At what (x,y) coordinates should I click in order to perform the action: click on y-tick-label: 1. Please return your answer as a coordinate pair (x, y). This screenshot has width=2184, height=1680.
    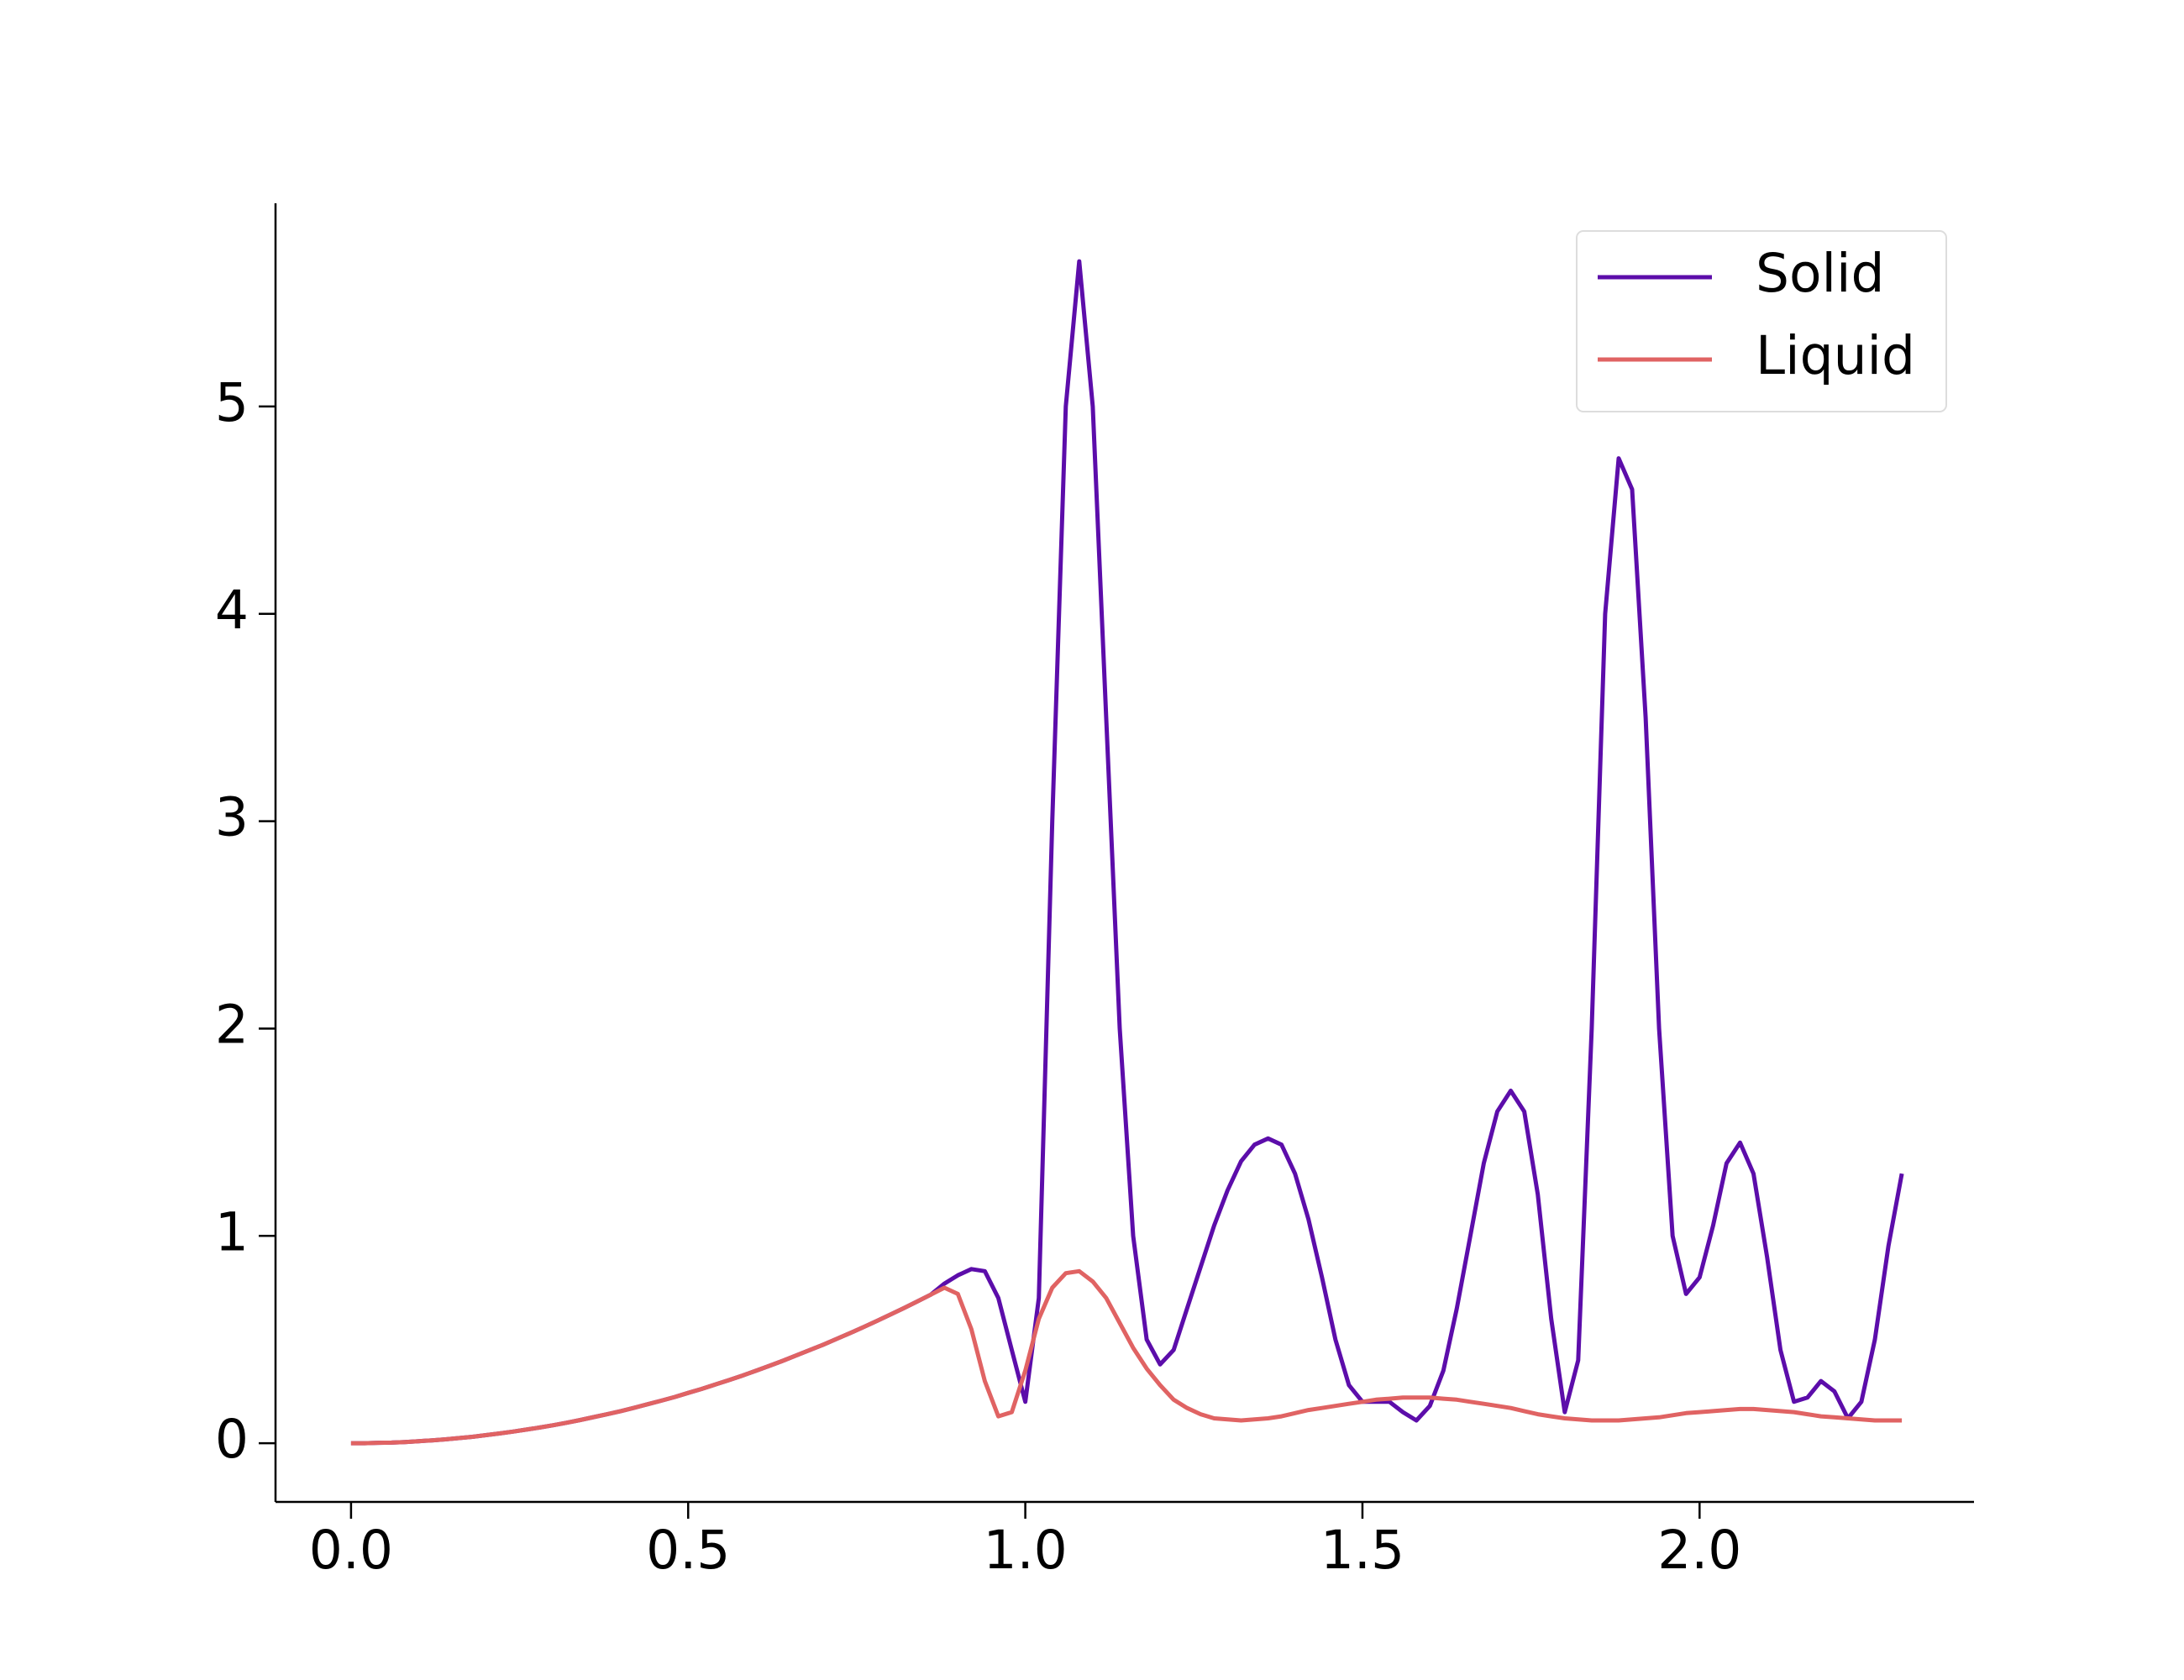
    Looking at the image, I should click on (232, 1232).